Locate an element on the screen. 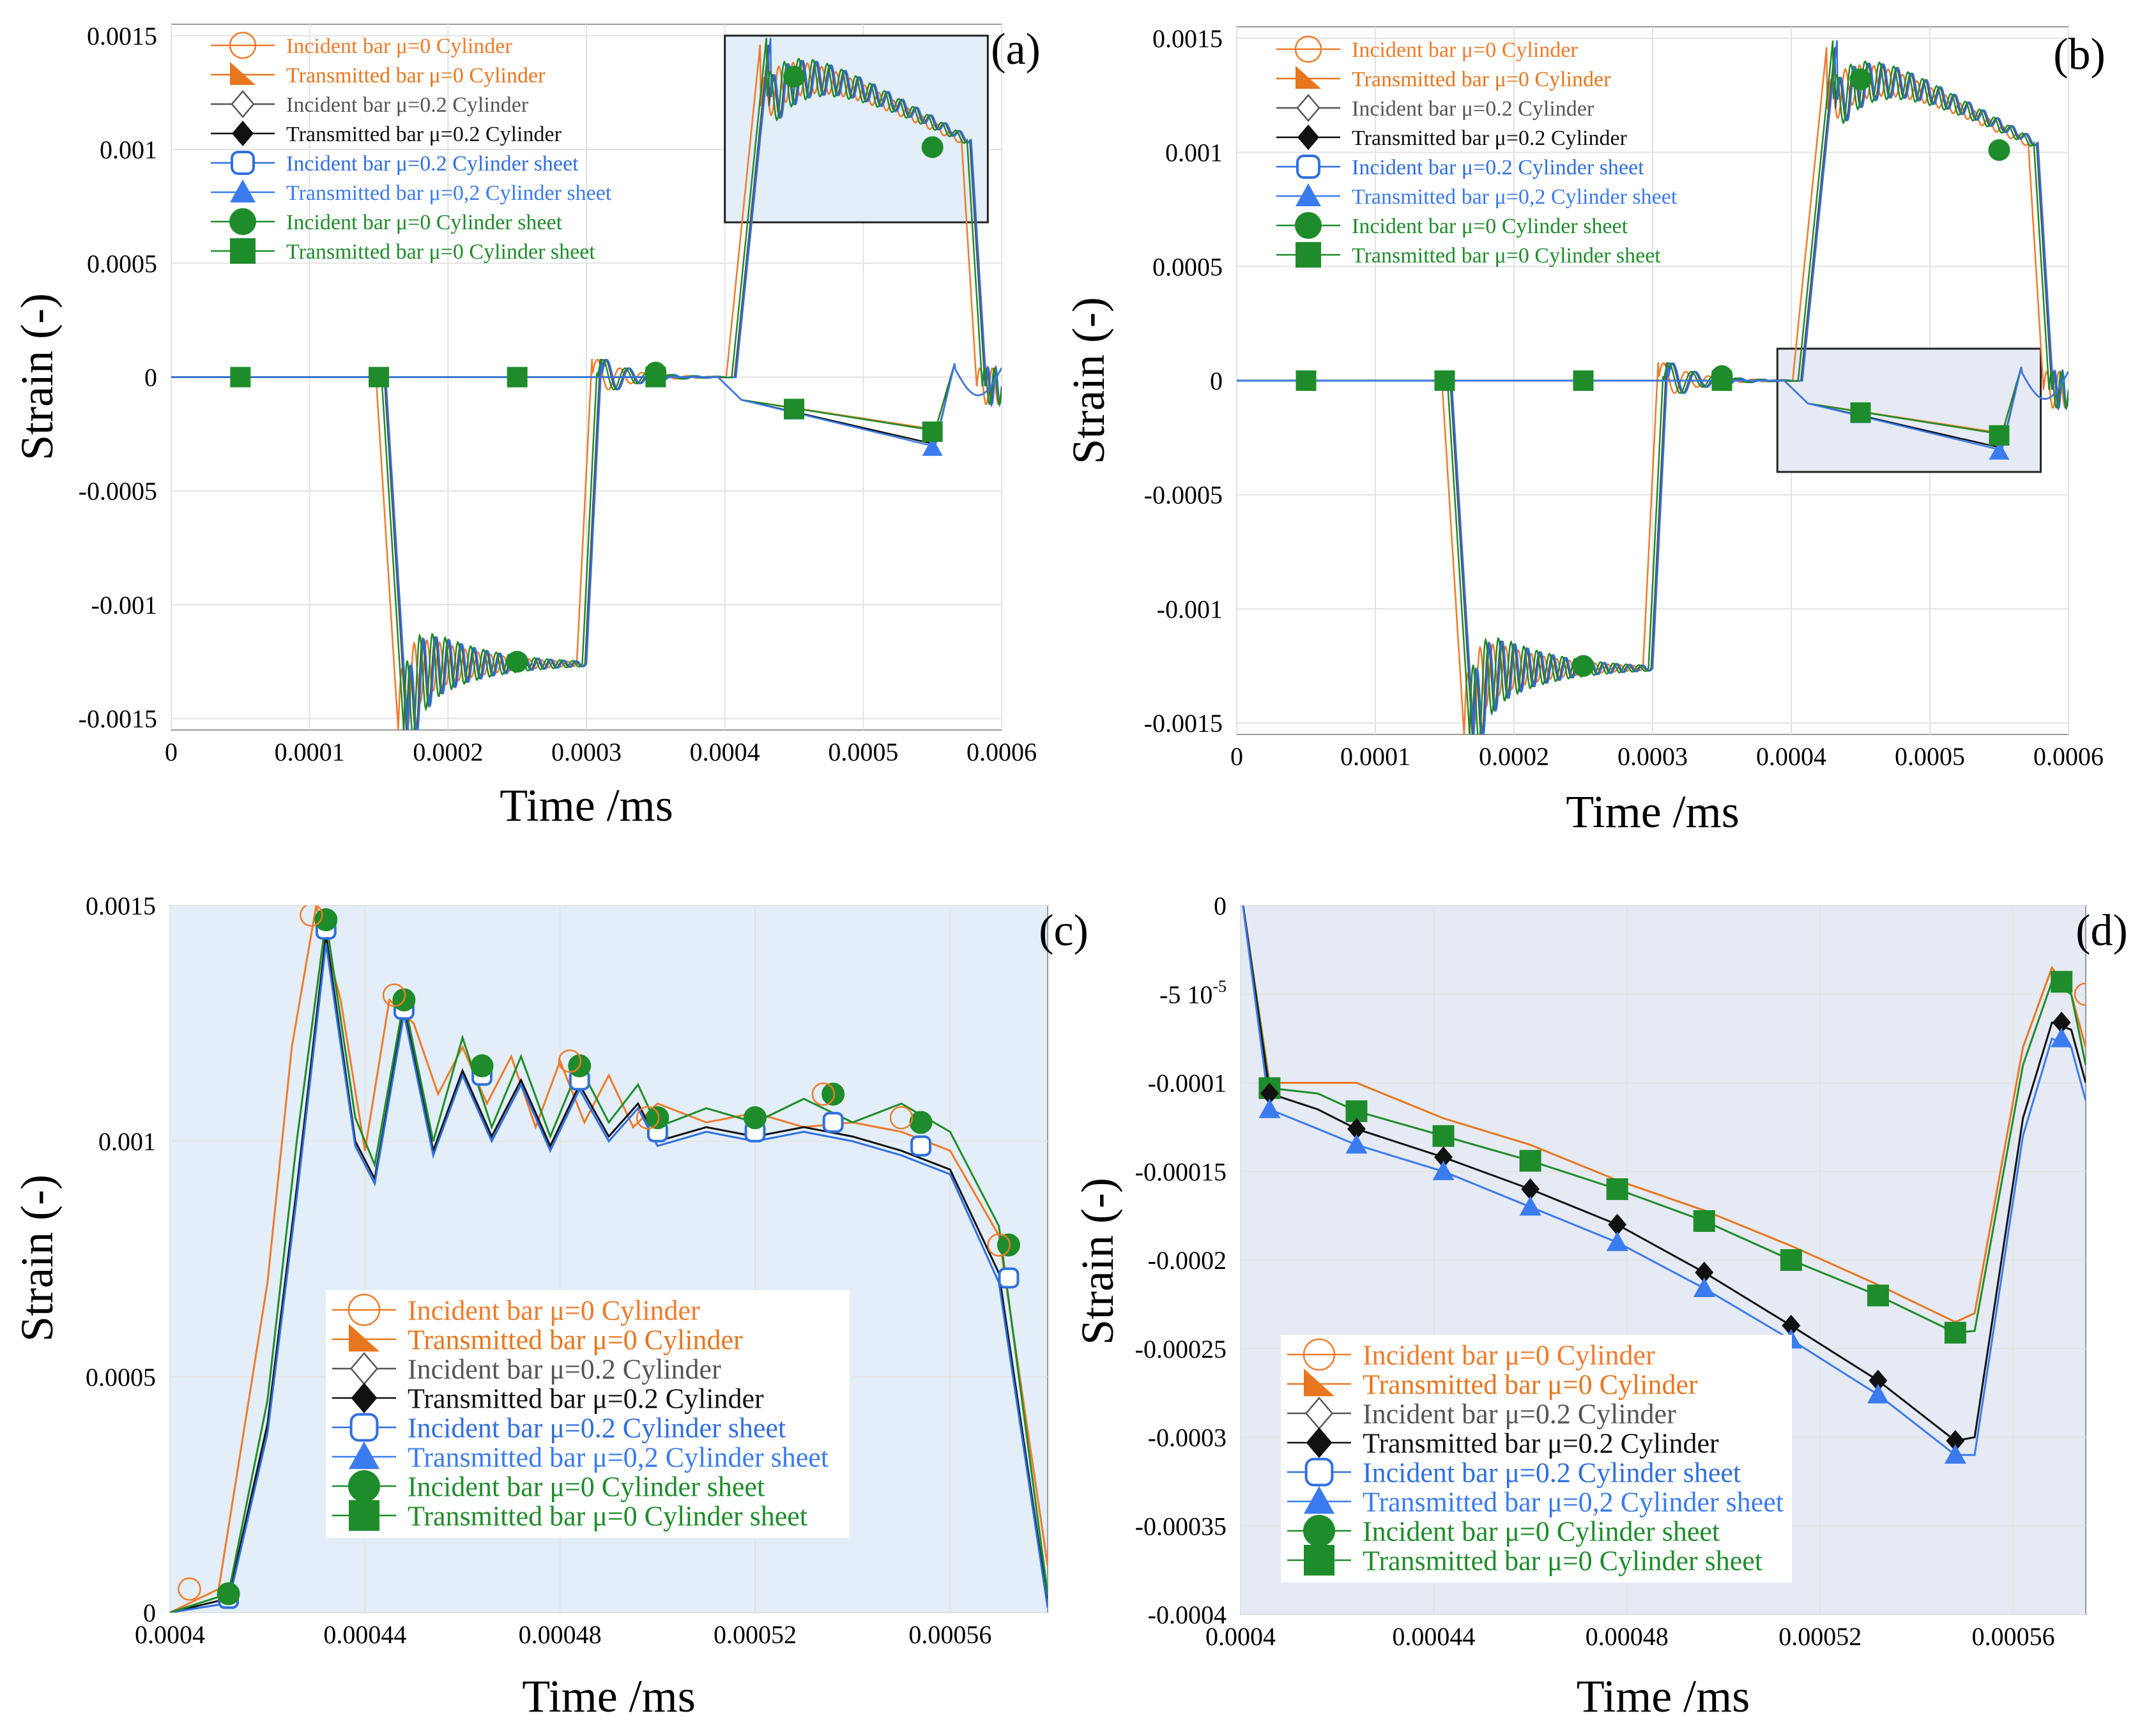  x-tick-label: 0.00048 is located at coordinates (1627, 1636).